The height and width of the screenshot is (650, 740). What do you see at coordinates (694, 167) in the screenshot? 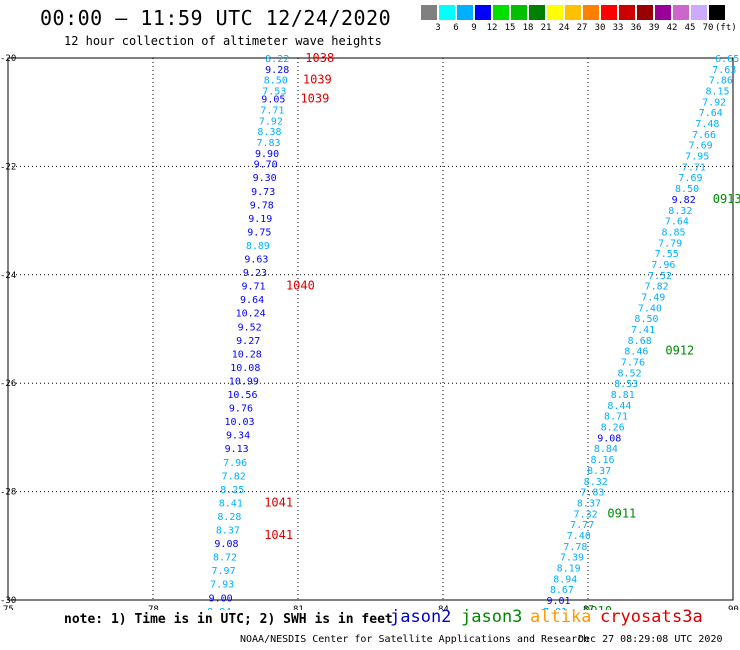
I see `wave-height-label: 7.71` at bounding box center [694, 167].